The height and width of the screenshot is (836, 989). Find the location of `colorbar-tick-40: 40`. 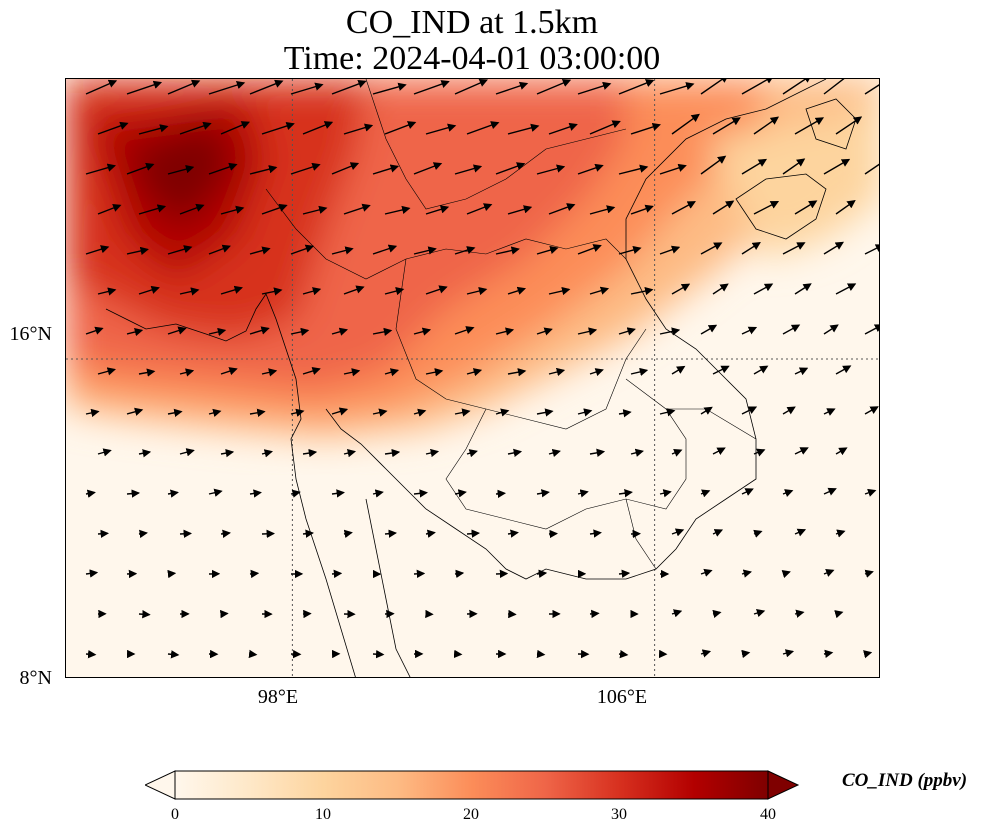

colorbar-tick-40: 40 is located at coordinates (768, 814).